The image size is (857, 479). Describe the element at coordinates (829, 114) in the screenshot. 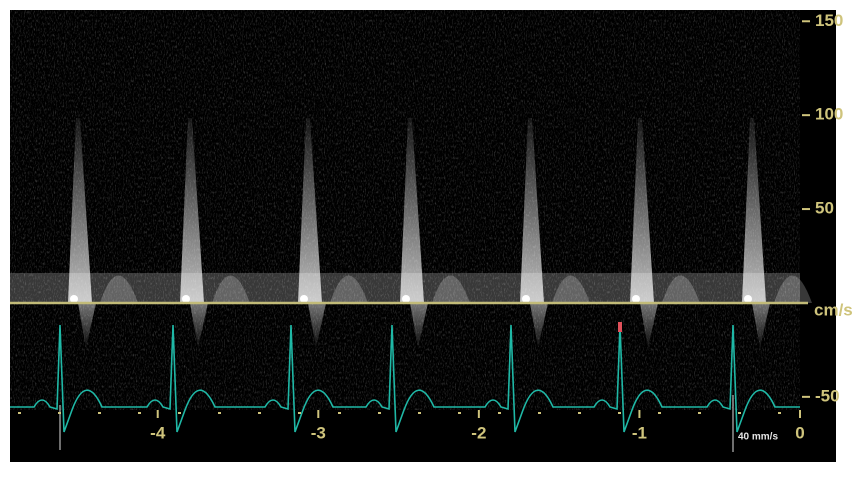

I see `y-tick-label: 100` at that location.